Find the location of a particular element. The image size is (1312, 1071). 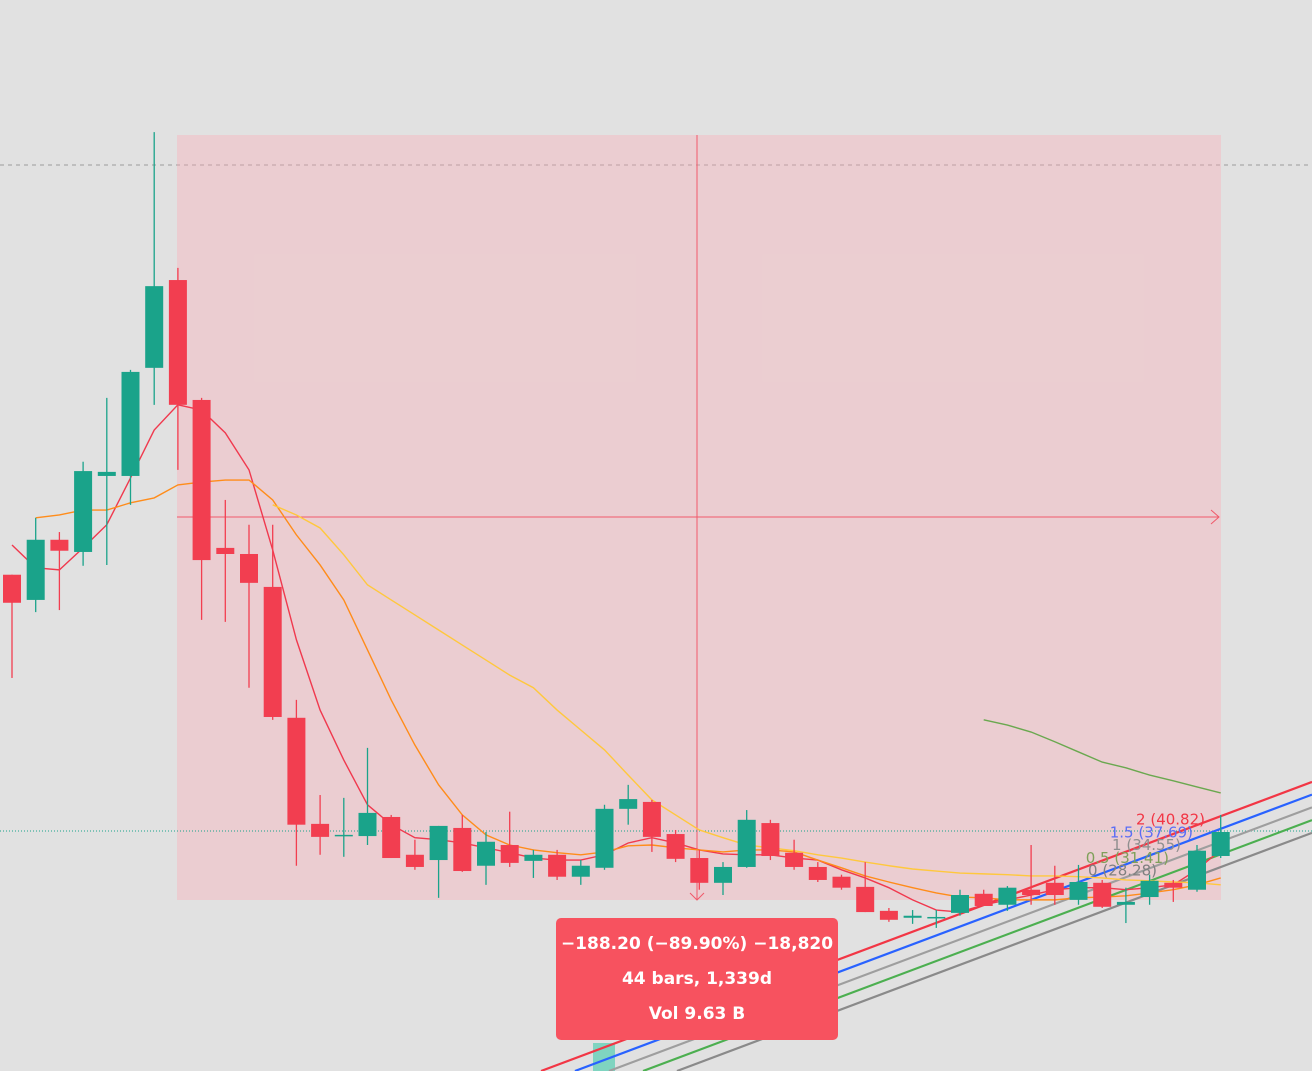

fib-label: 1 (34.55) is located at coordinates (1146, 845).